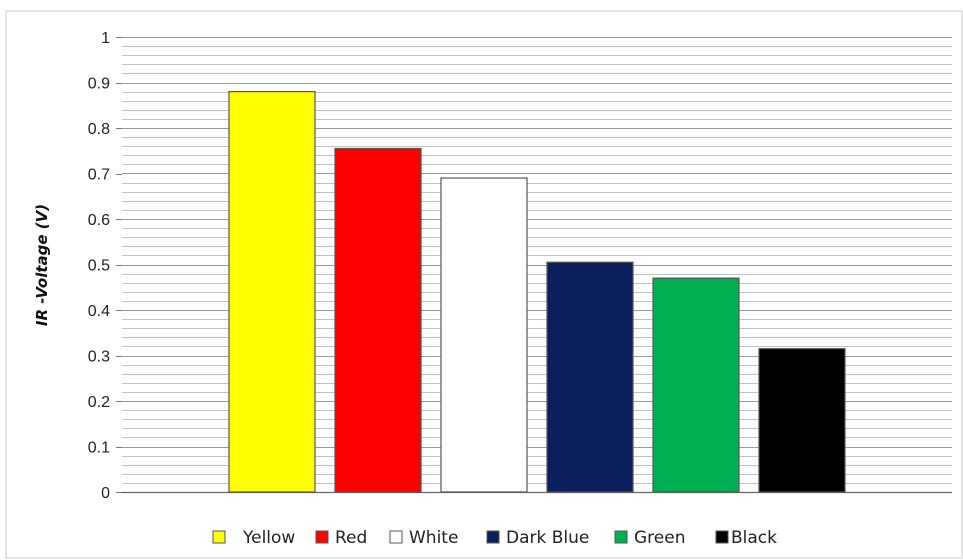  I want to click on legend-label: Green, so click(659, 538).